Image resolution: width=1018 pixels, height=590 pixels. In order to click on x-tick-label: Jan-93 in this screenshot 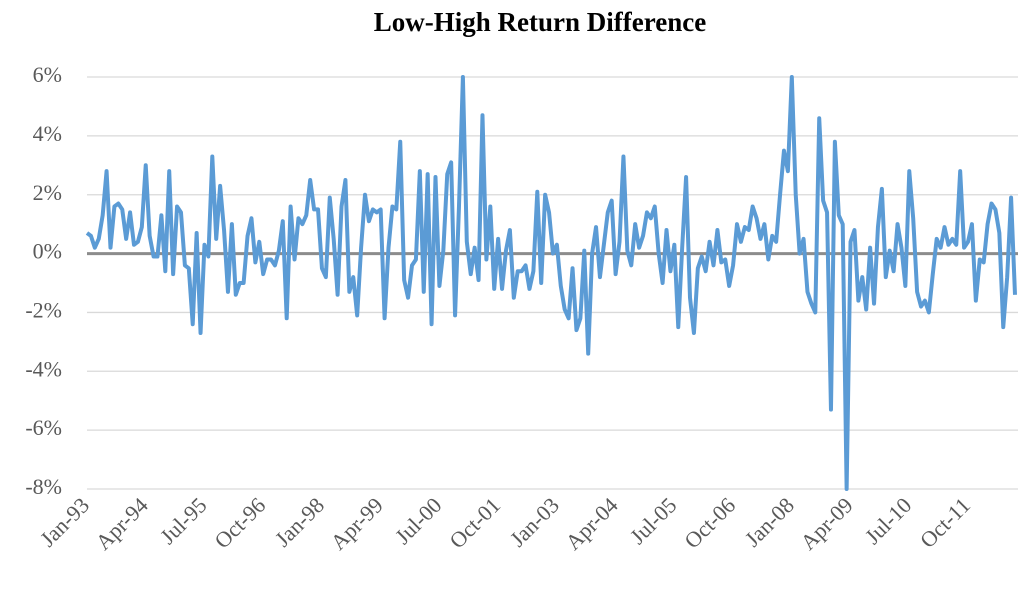, I will do `click(64, 521)`.